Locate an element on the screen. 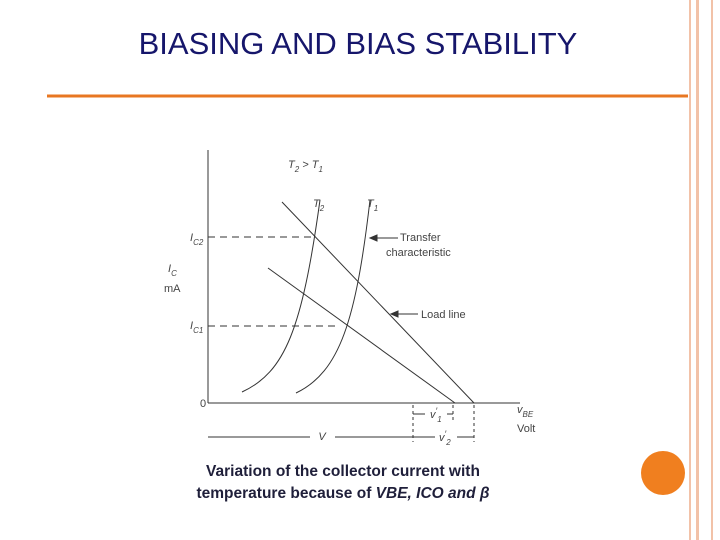 This screenshot has height=540, width=720. label-text: Load line is located at coordinates (443, 315).